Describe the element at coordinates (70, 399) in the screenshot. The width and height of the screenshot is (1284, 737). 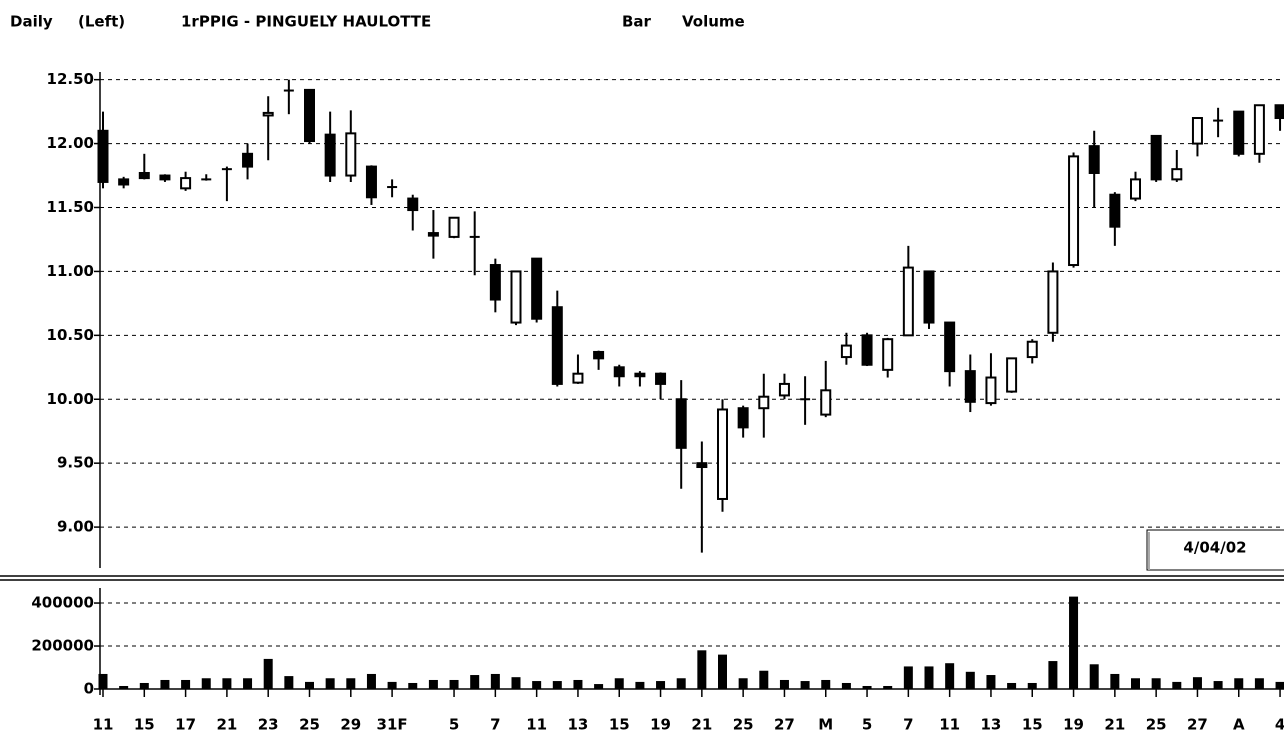
I see `y-tick-label: 10.00` at that location.